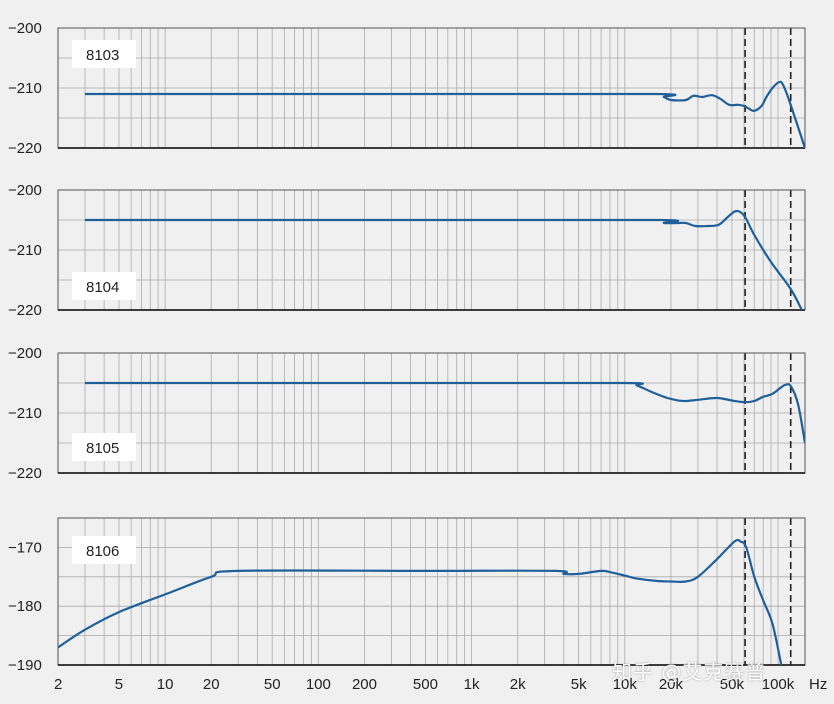 Image resolution: width=834 pixels, height=704 pixels. I want to click on x-tick-label: 20k, so click(671, 684).